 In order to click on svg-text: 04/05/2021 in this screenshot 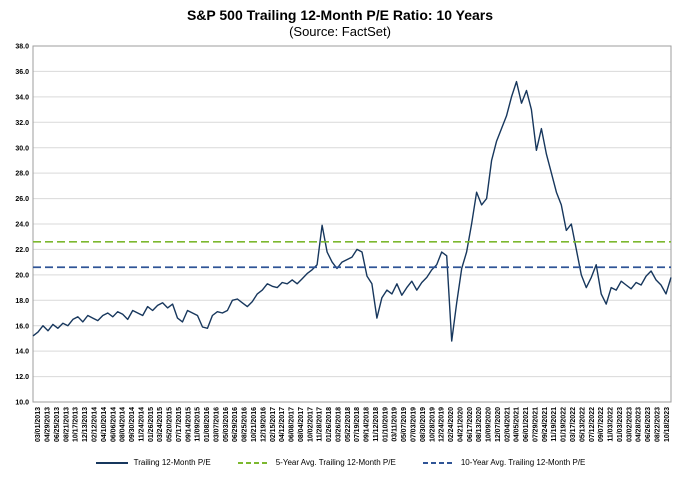, I will do `click(517, 424)`.